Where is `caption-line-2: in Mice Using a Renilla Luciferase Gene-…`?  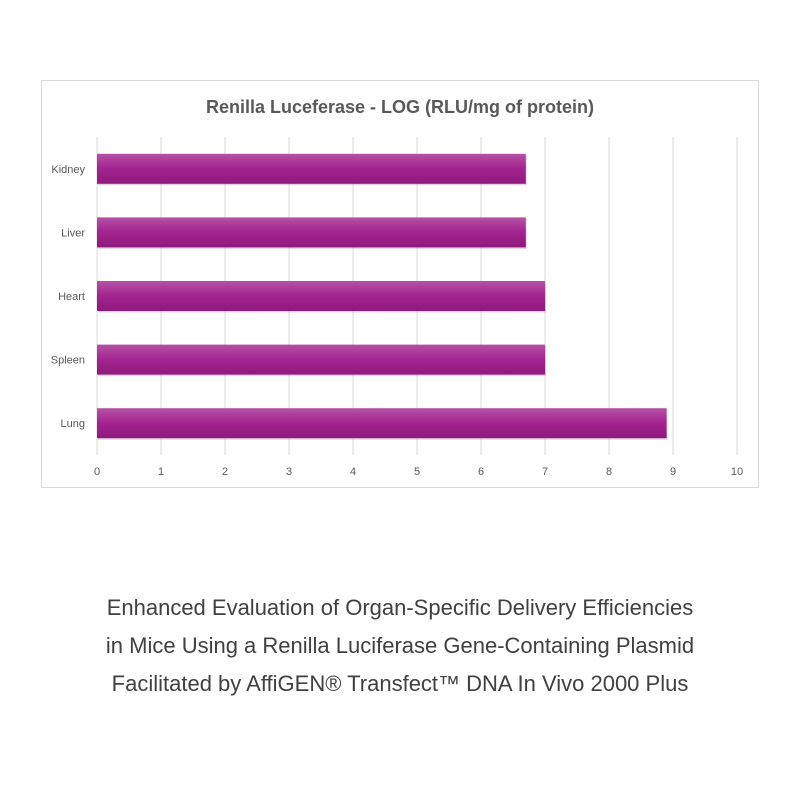 caption-line-2: in Mice Using a Renilla Luciferase Gene-… is located at coordinates (400, 645).